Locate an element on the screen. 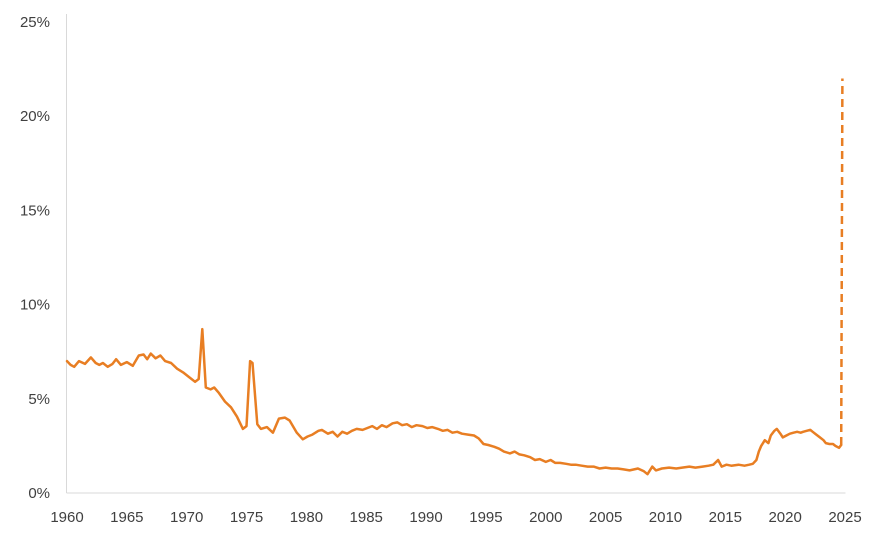  x-tick-label: 1970 is located at coordinates (186, 517).